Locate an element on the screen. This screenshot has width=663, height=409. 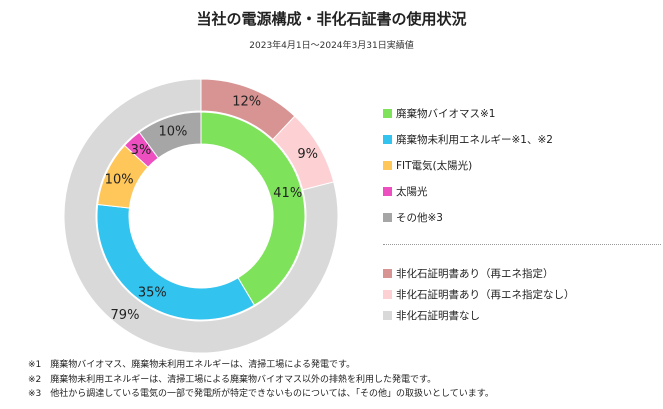
legend-label: 非化石証明書あり（再エネ指定なし） is located at coordinates (485, 295).